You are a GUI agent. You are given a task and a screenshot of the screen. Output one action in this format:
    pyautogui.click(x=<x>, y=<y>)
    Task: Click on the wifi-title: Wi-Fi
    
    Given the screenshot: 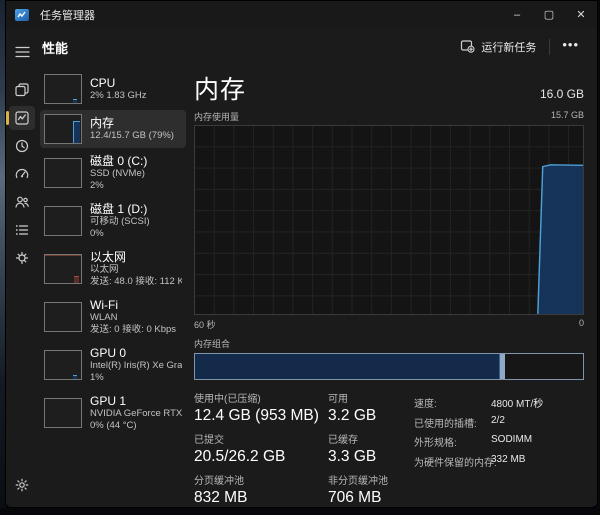 What is the action you would take?
    pyautogui.click(x=104, y=305)
    